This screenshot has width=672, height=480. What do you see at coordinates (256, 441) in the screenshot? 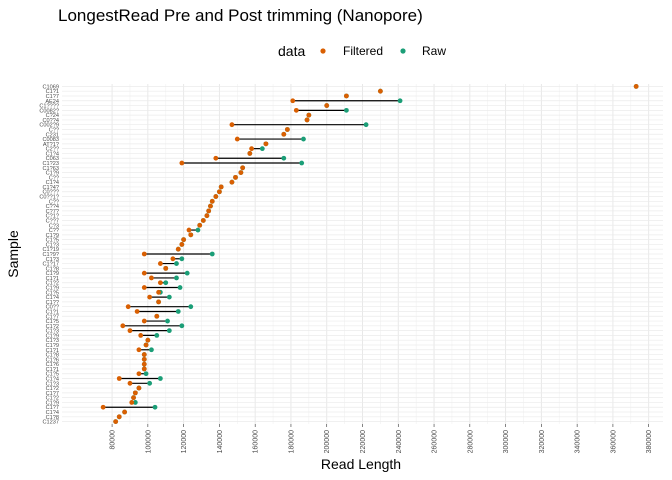
I see `x-tick-label: 160000` at bounding box center [256, 441].